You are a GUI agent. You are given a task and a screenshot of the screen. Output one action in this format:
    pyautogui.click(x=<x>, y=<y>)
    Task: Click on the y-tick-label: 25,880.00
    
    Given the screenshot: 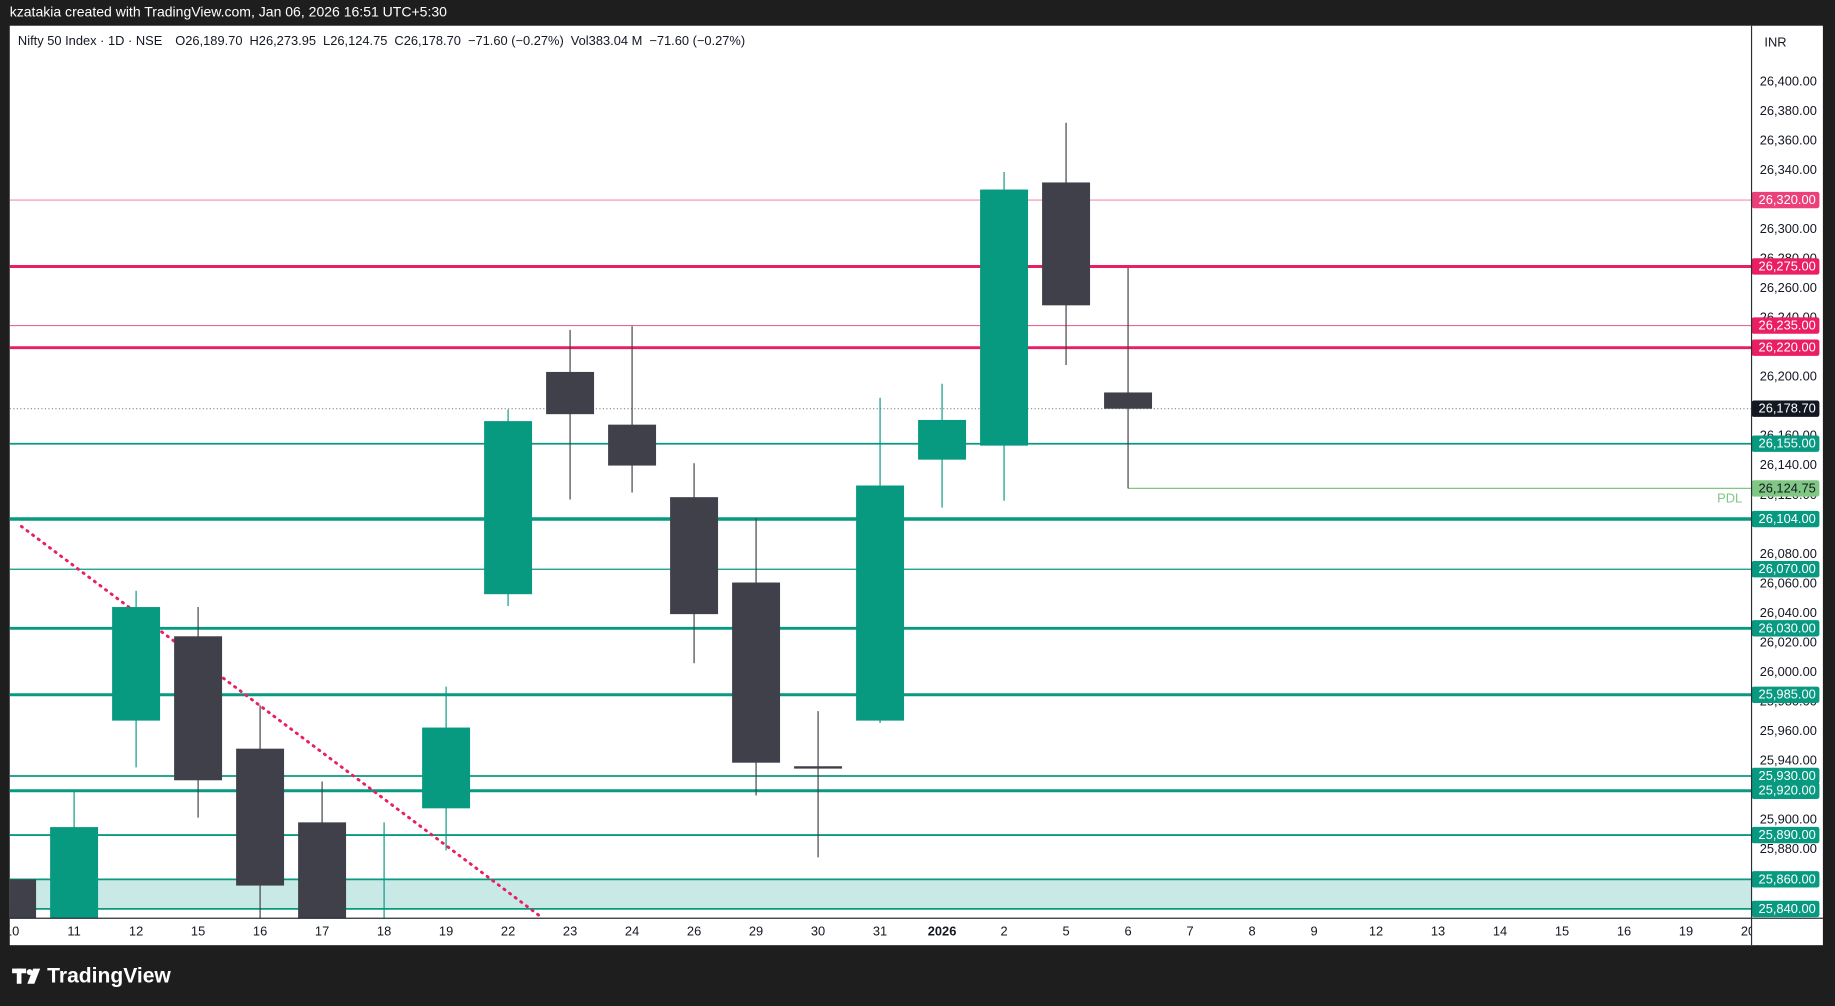 What is the action you would take?
    pyautogui.click(x=1788, y=848)
    